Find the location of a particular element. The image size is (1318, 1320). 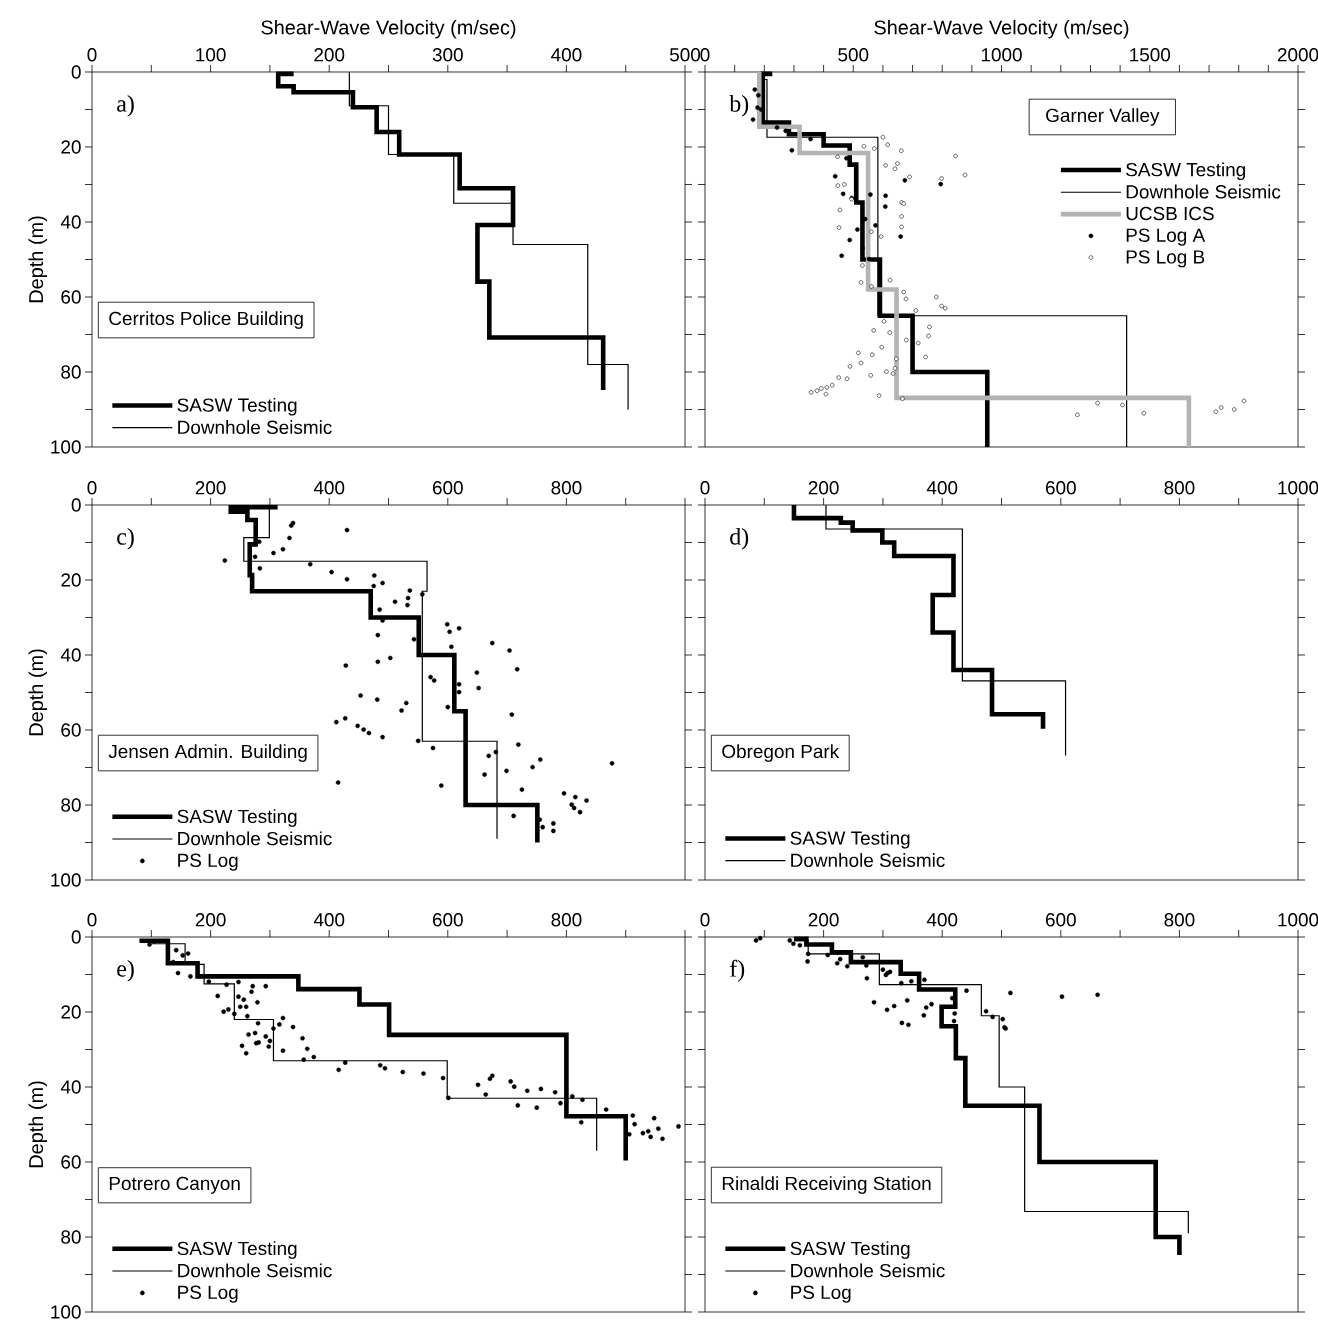

x-tick-label: 2000 is located at coordinates (1297, 55).